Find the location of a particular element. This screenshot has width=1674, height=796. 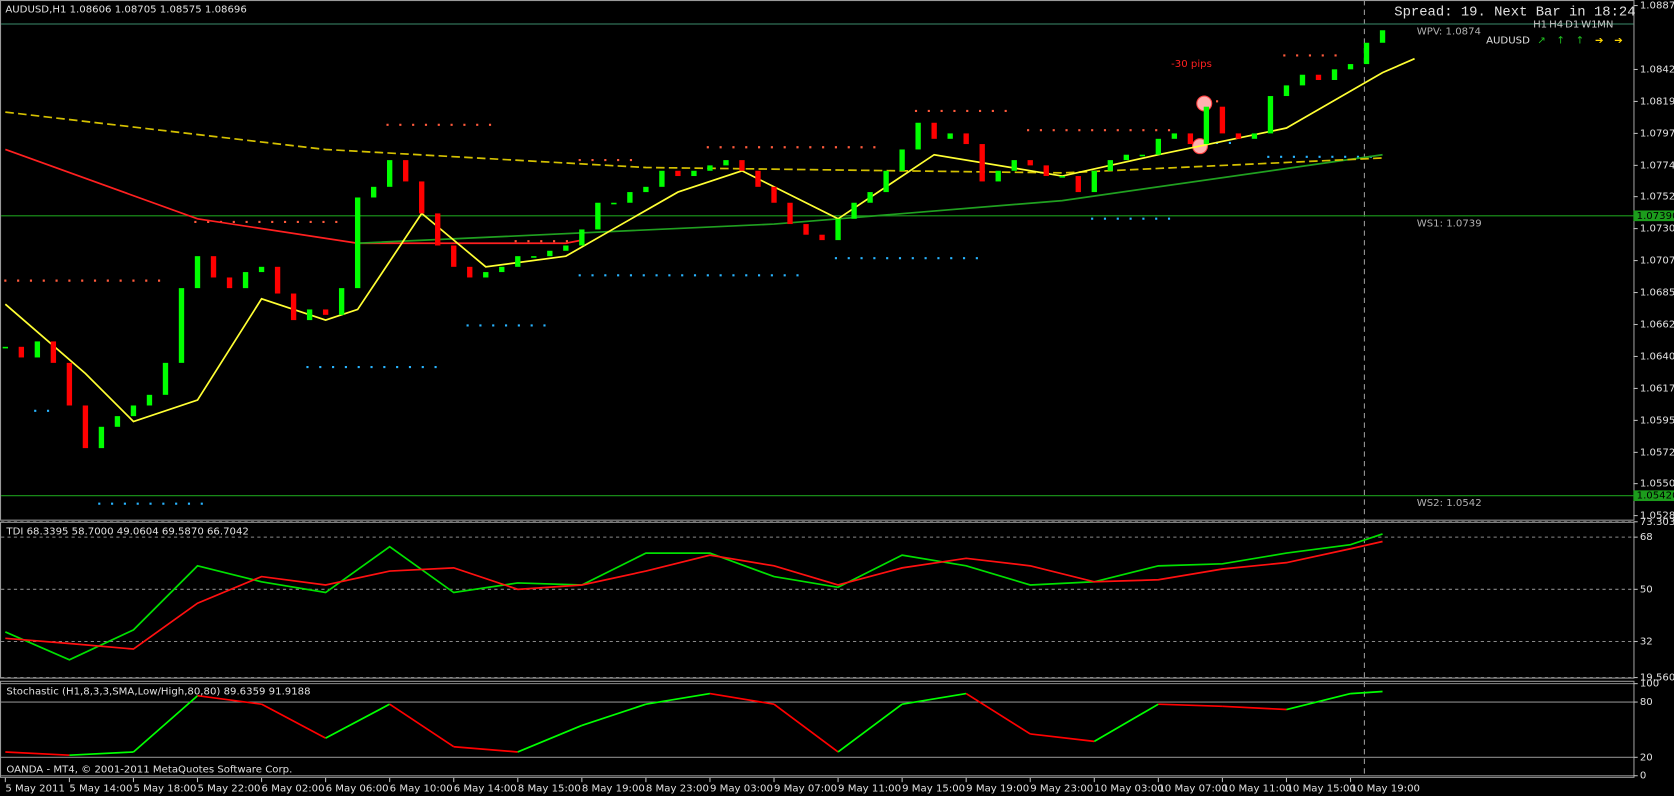

y-tick-label: 1.08420 is located at coordinates (1657, 69).